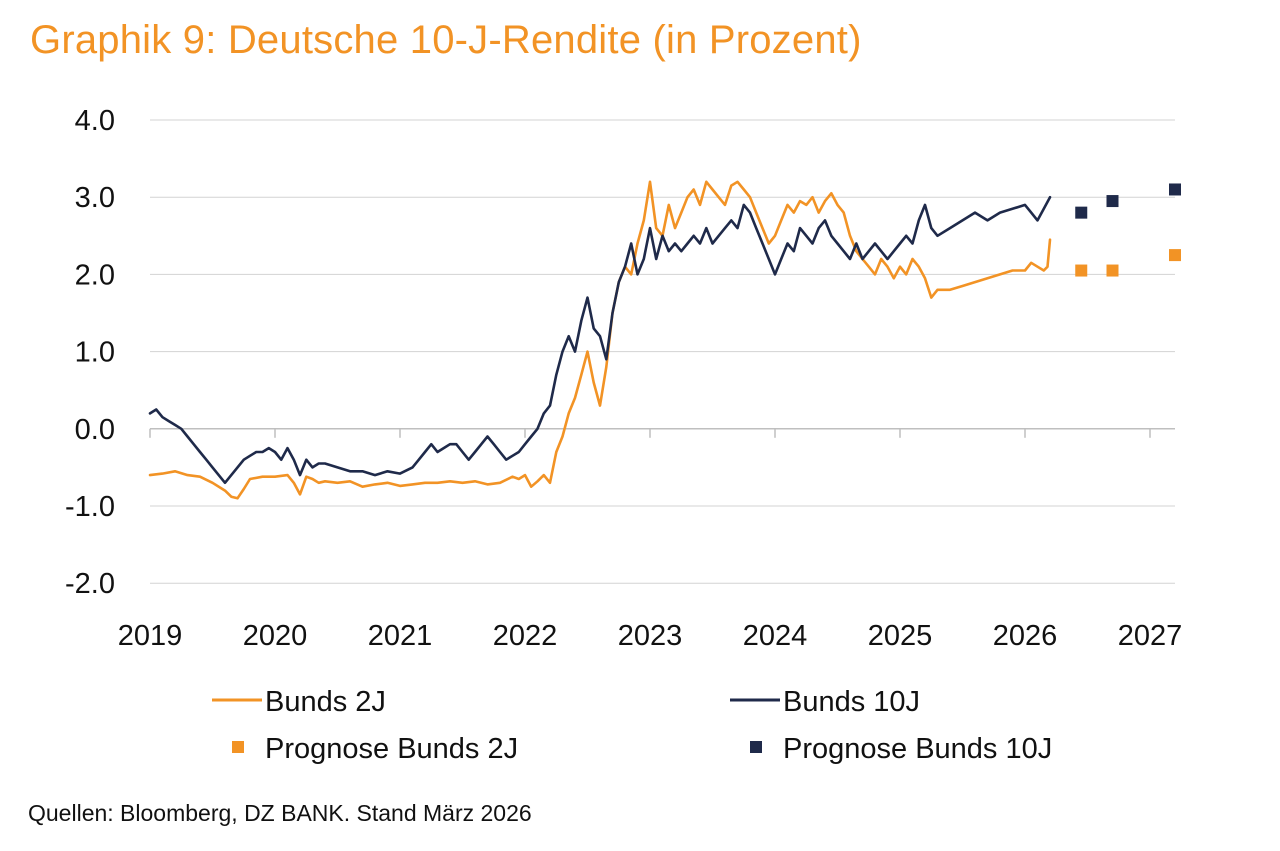 The height and width of the screenshot is (851, 1280). Describe the element at coordinates (95, 198) in the screenshot. I see `y-tick-label: 3.0` at that location.